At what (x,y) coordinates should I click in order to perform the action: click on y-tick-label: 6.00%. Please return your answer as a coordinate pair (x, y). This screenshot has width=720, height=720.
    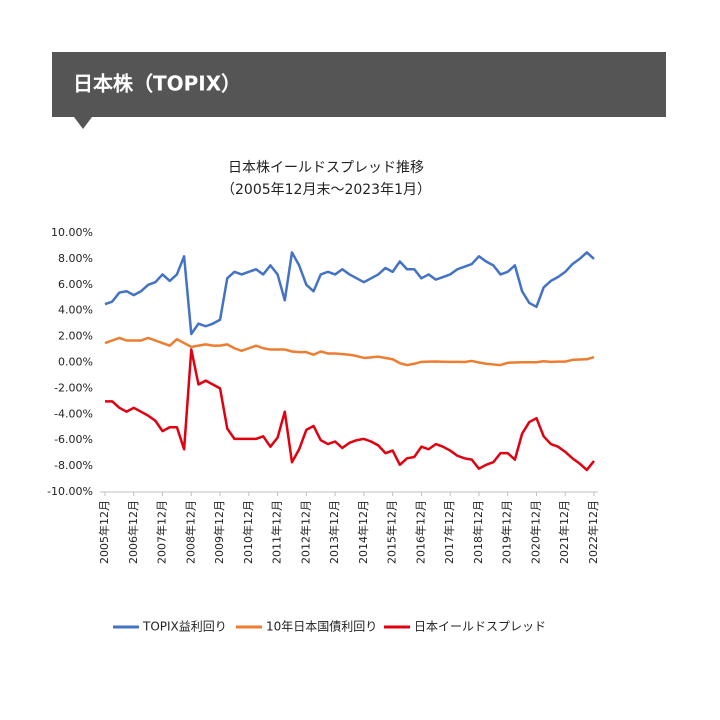
    Looking at the image, I should click on (75, 284).